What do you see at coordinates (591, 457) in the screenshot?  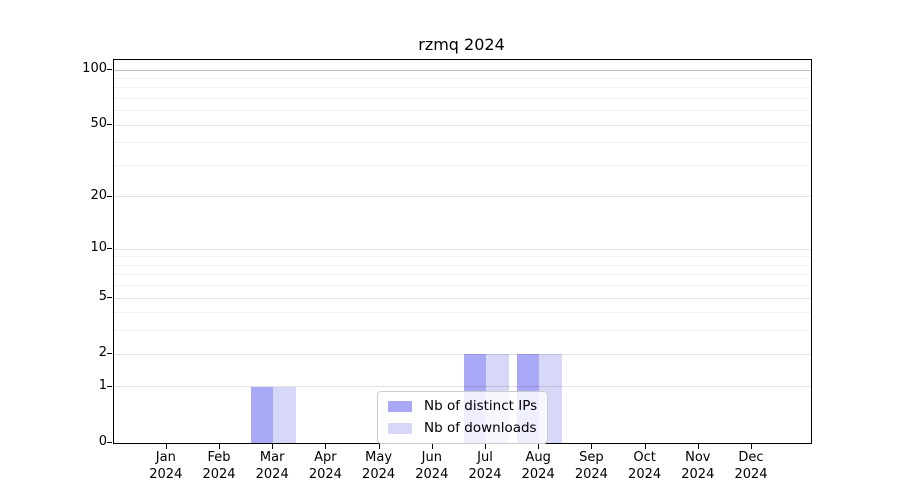 I see `x-tick-month: Sep` at bounding box center [591, 457].